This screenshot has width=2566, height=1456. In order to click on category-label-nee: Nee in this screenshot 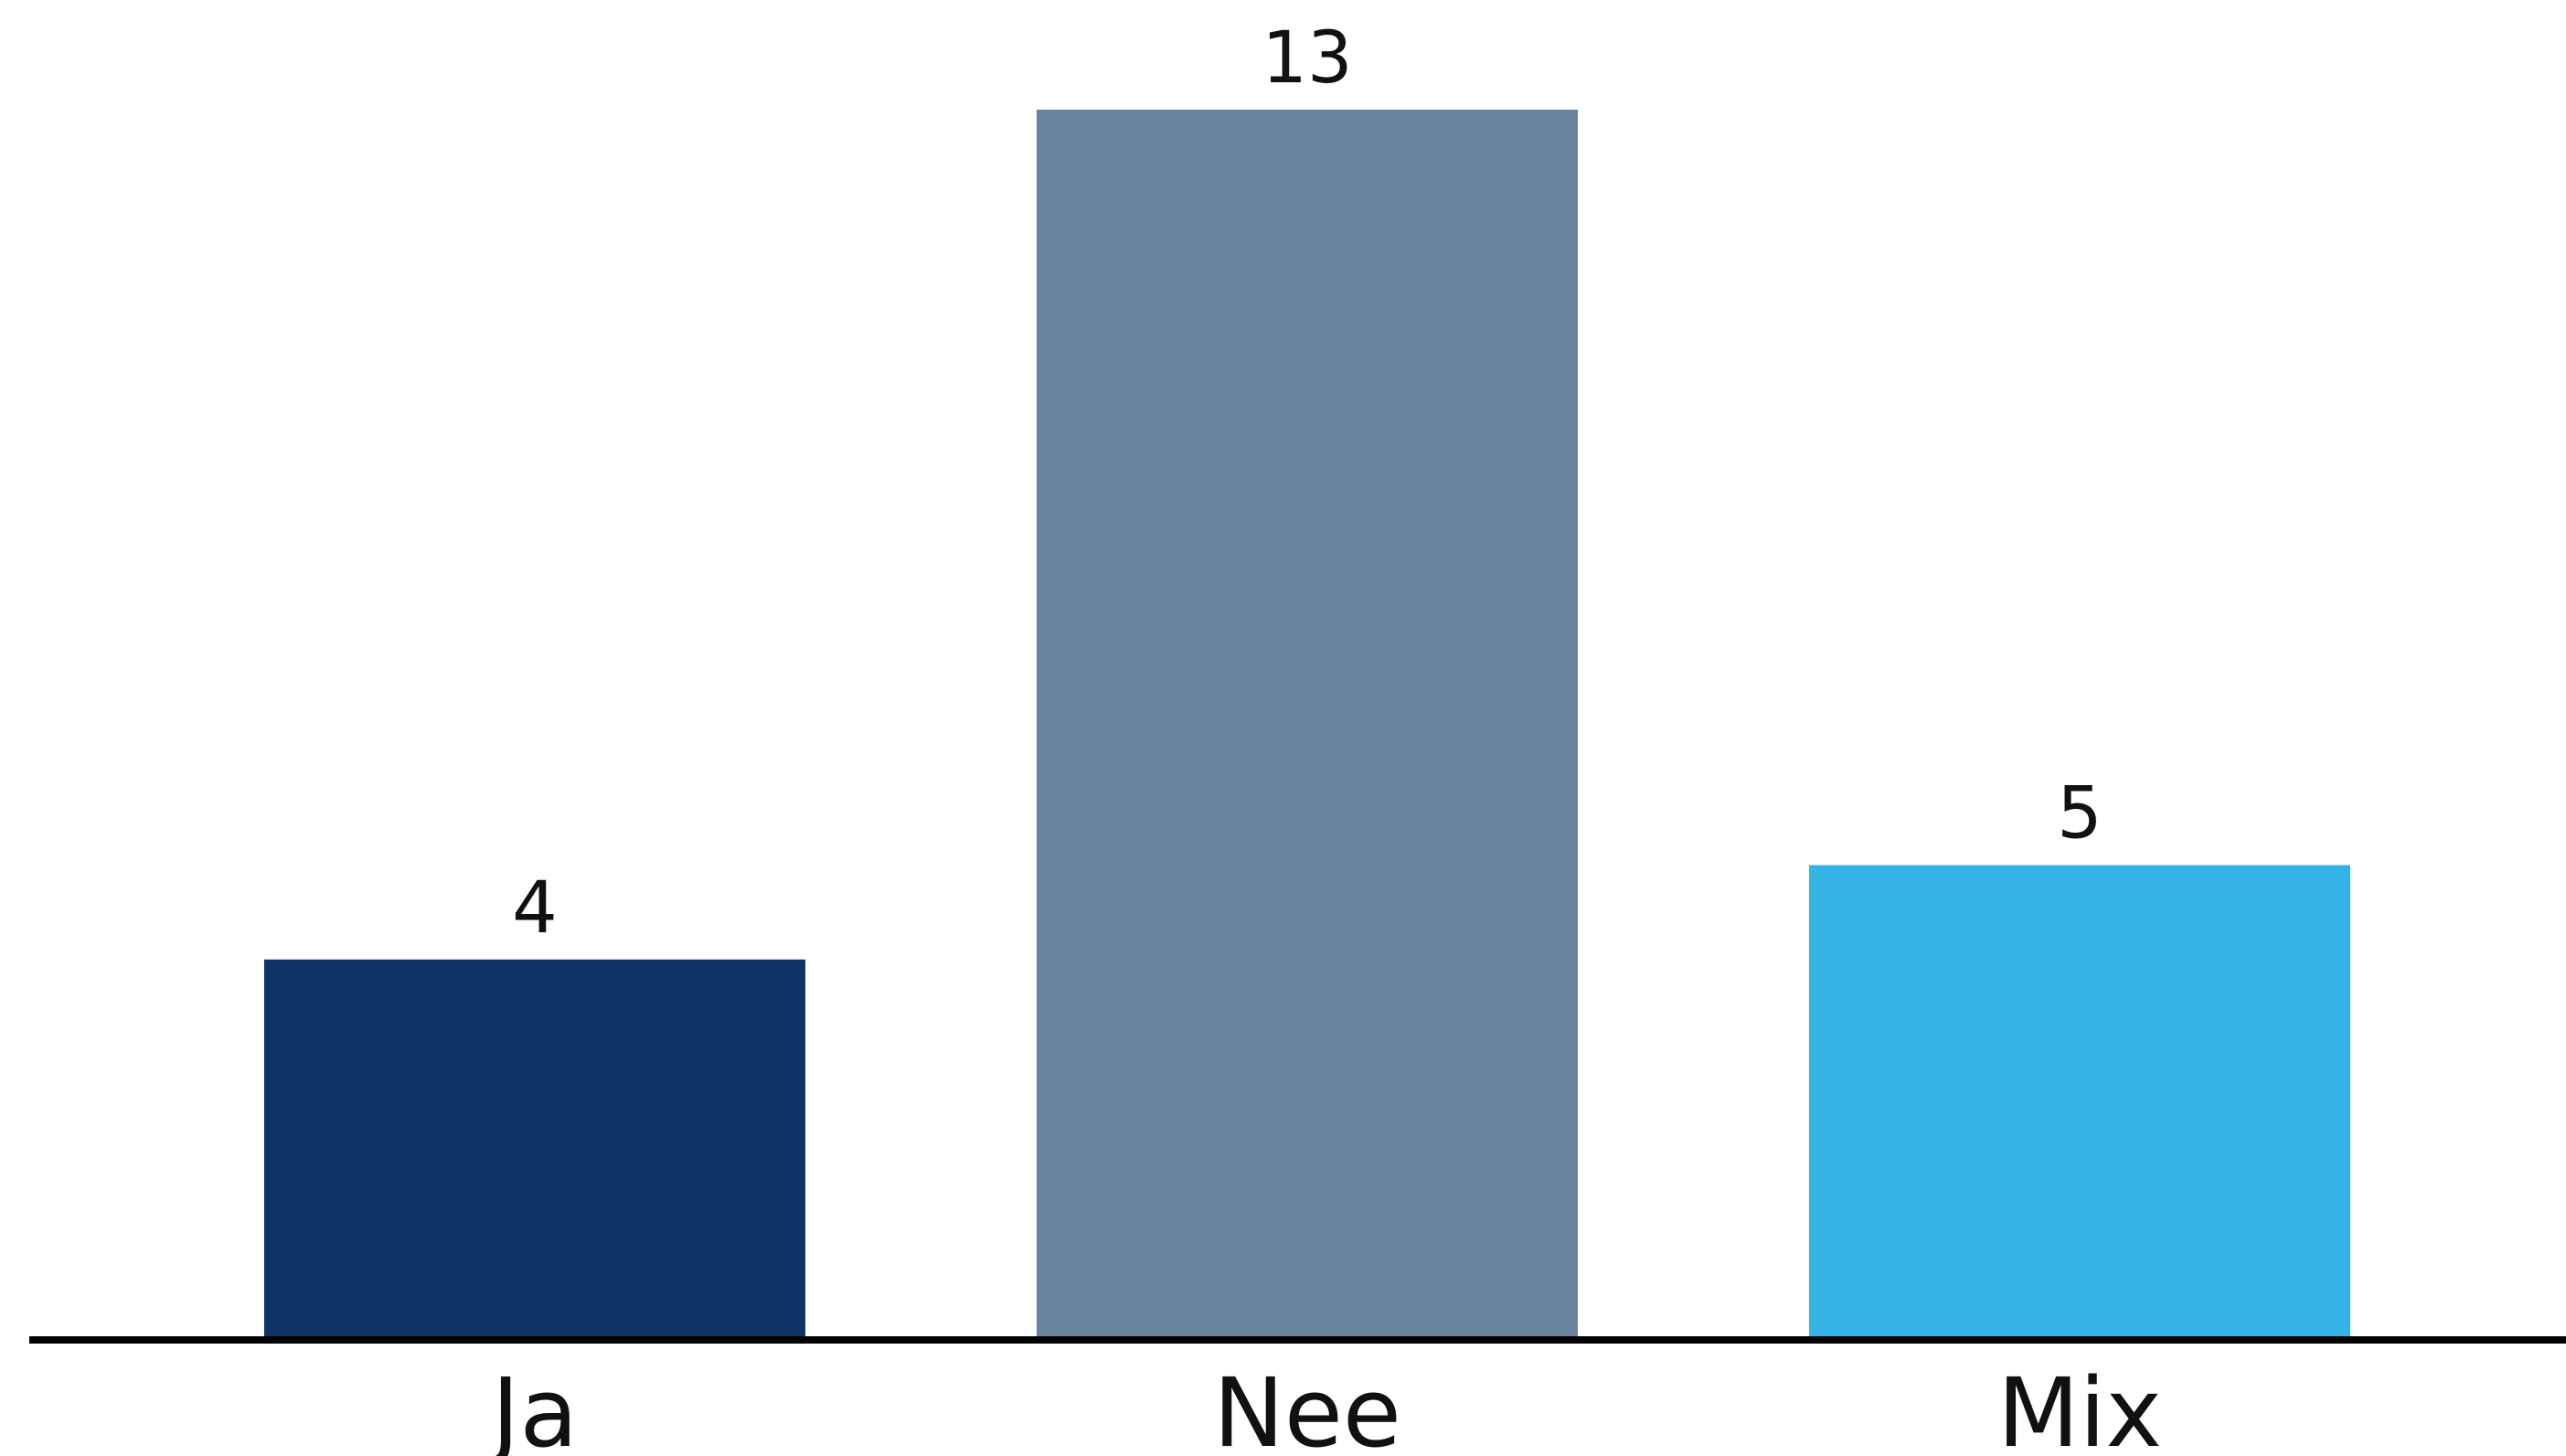, I will do `click(1307, 1407)`.